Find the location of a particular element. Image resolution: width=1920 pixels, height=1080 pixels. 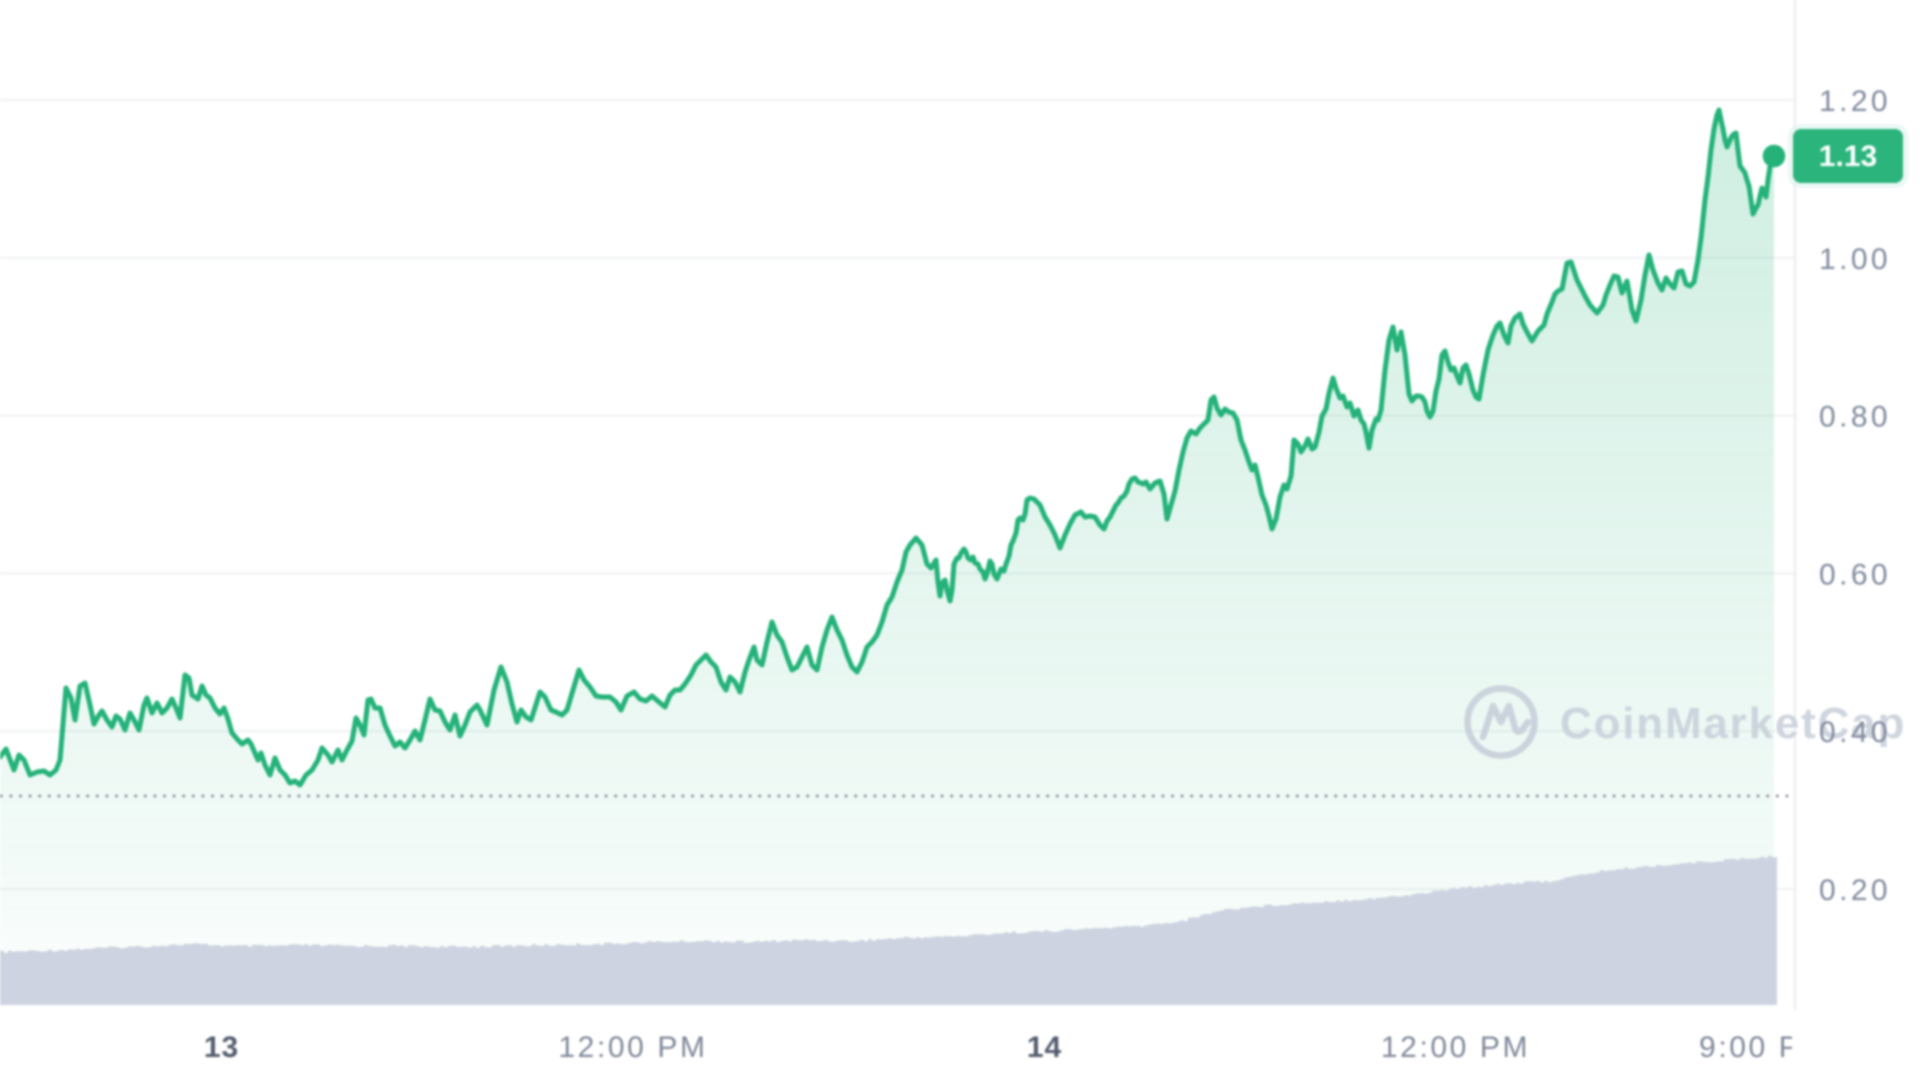

svg-text: 0.20 is located at coordinates (1855, 890).